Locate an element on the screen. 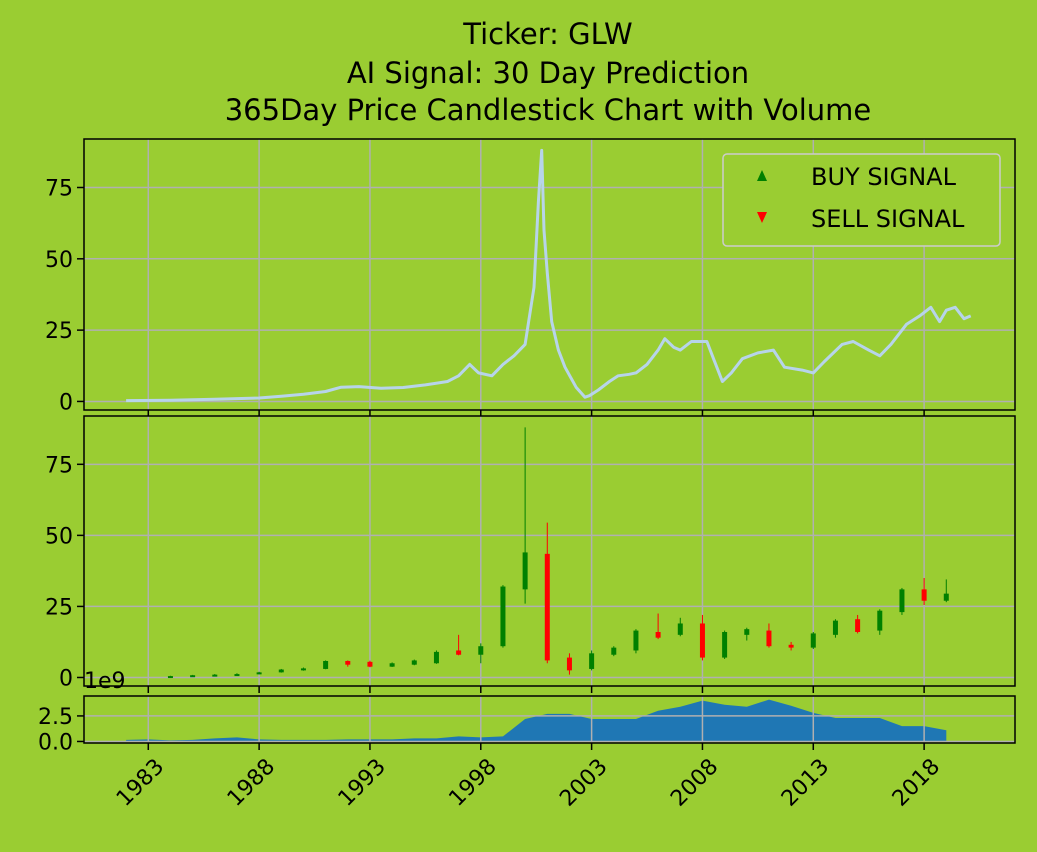 The height and width of the screenshot is (852, 1037). y-tick-label: 0.0 is located at coordinates (55, 742).